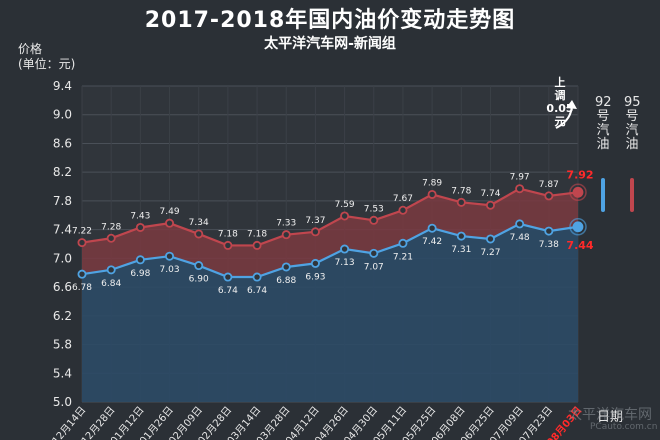 The image size is (660, 440). I want to click on watermark: 太平洋汽车网, so click(610, 415).